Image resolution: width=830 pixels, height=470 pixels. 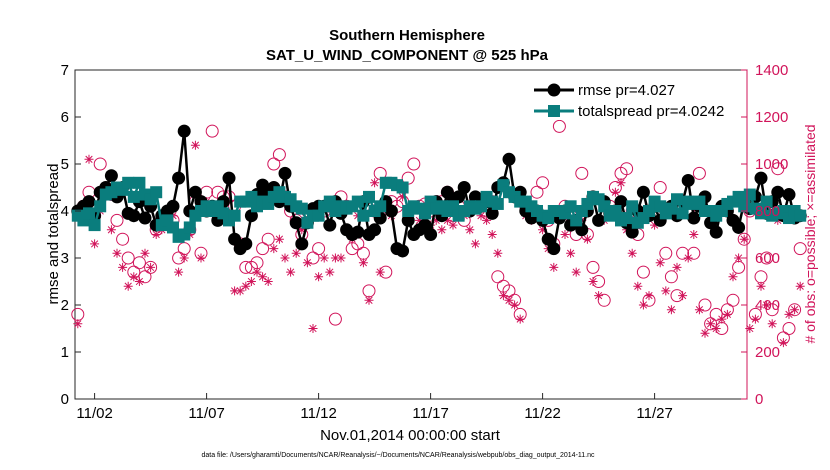 What do you see at coordinates (554, 90) in the screenshot?
I see `legend-rmse-marker` at bounding box center [554, 90].